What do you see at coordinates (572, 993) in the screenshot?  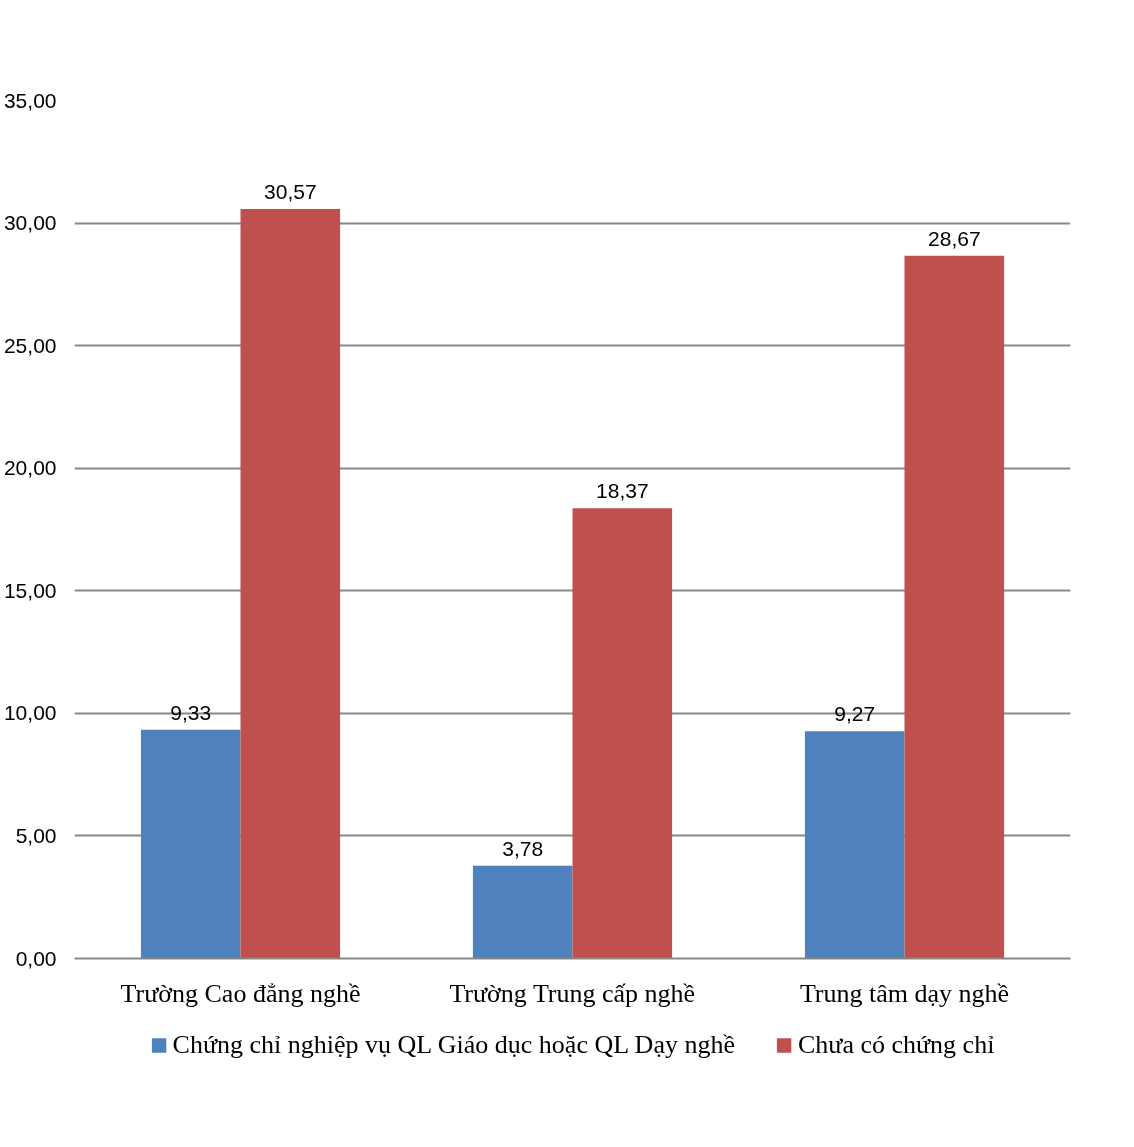 I see `x-tick-label: Trường Trung cấp nghề` at bounding box center [572, 993].